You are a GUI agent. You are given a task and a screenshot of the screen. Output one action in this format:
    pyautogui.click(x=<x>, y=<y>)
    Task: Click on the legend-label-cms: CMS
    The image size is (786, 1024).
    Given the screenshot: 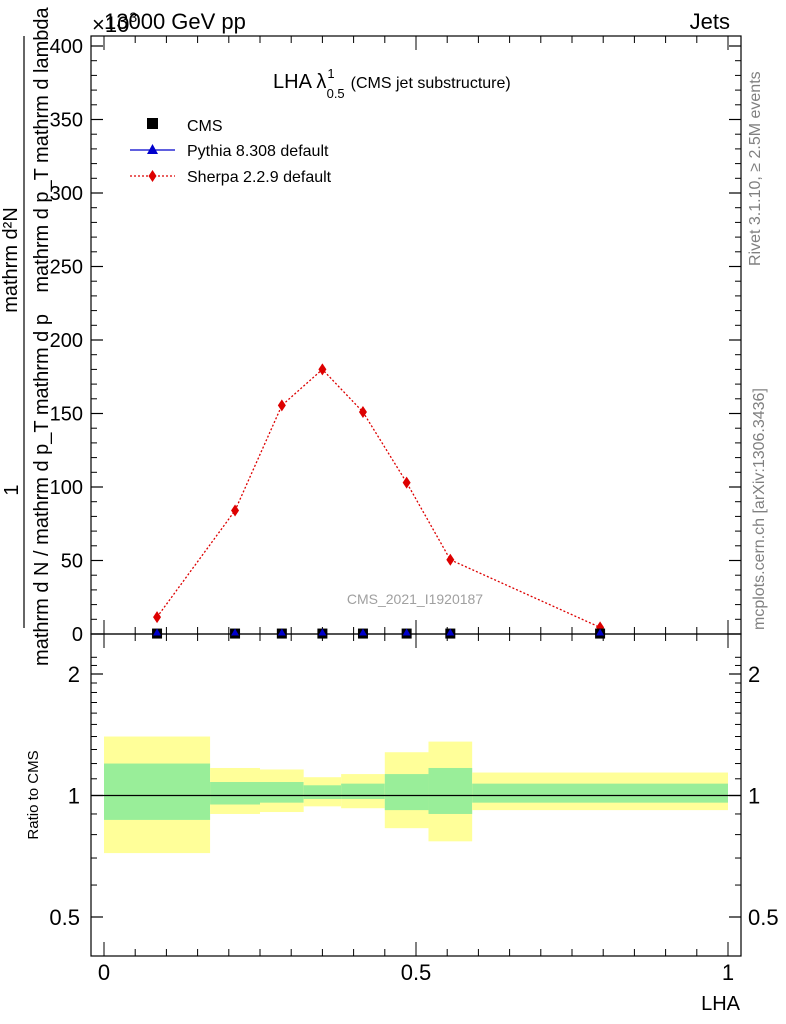 What is the action you would take?
    pyautogui.click(x=205, y=126)
    